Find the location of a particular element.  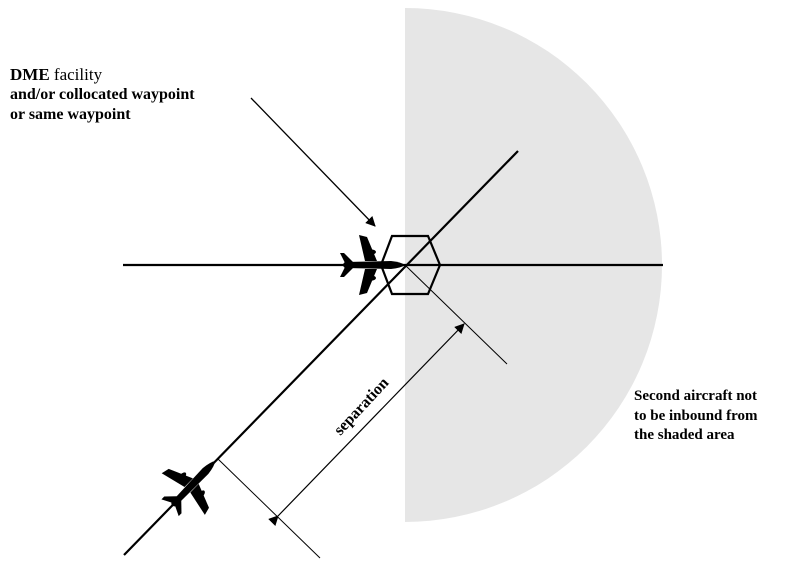

facility-leader-arrow is located at coordinates (313, 162).